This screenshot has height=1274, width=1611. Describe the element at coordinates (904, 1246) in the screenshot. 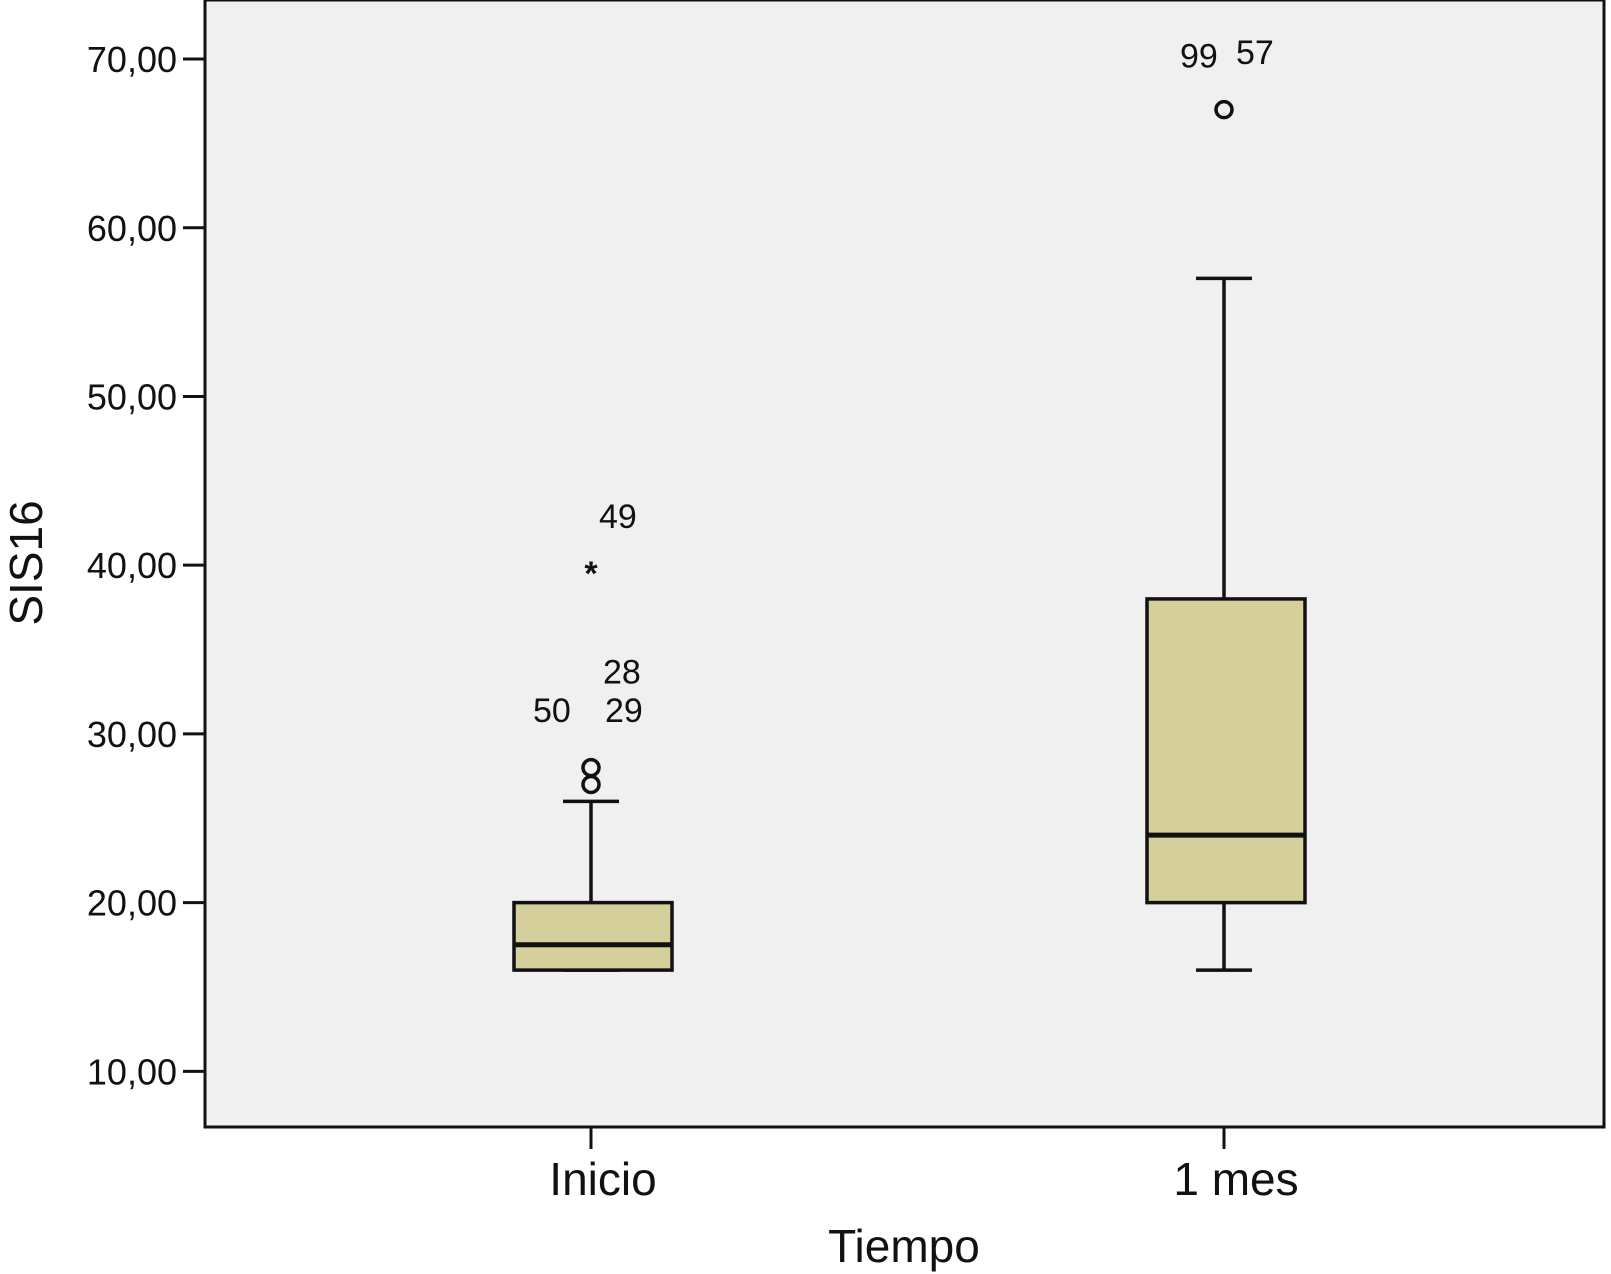

I see `x-axis-title: Tiempo` at that location.